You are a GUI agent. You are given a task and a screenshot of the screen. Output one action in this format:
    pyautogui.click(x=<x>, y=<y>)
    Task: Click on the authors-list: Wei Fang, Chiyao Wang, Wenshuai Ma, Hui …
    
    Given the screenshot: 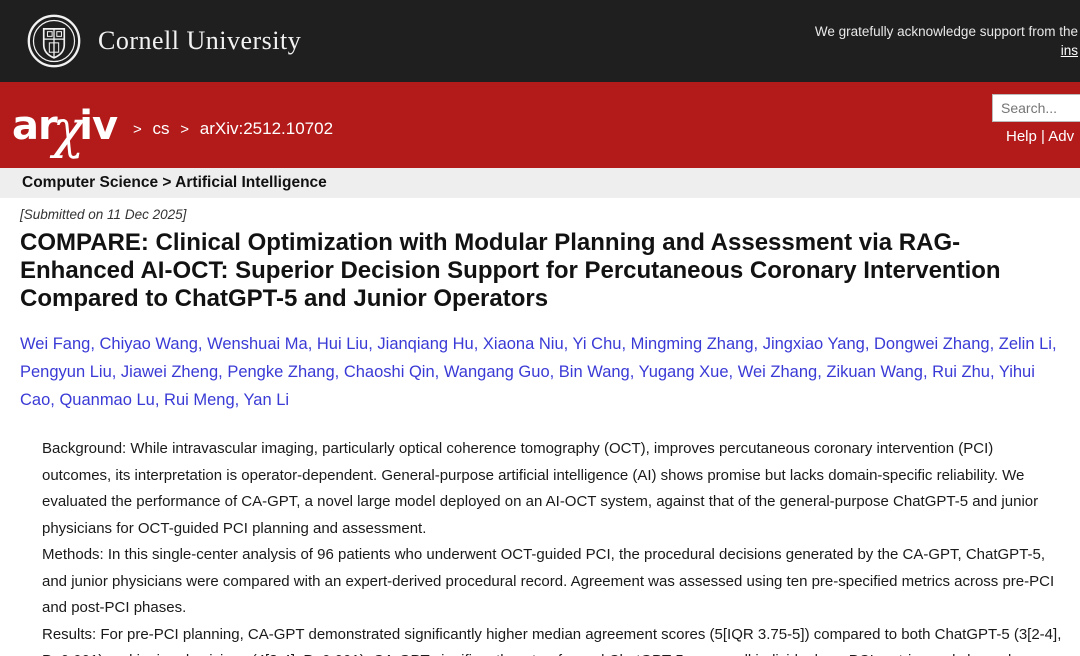 What is the action you would take?
    pyautogui.click(x=538, y=372)
    